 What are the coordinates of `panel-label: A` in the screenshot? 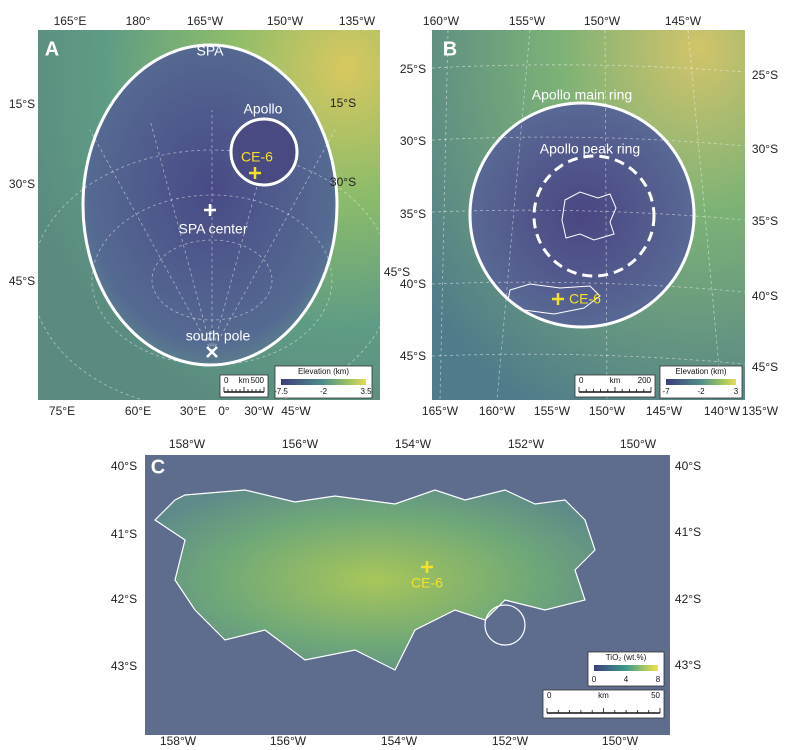 It's located at (52, 49).